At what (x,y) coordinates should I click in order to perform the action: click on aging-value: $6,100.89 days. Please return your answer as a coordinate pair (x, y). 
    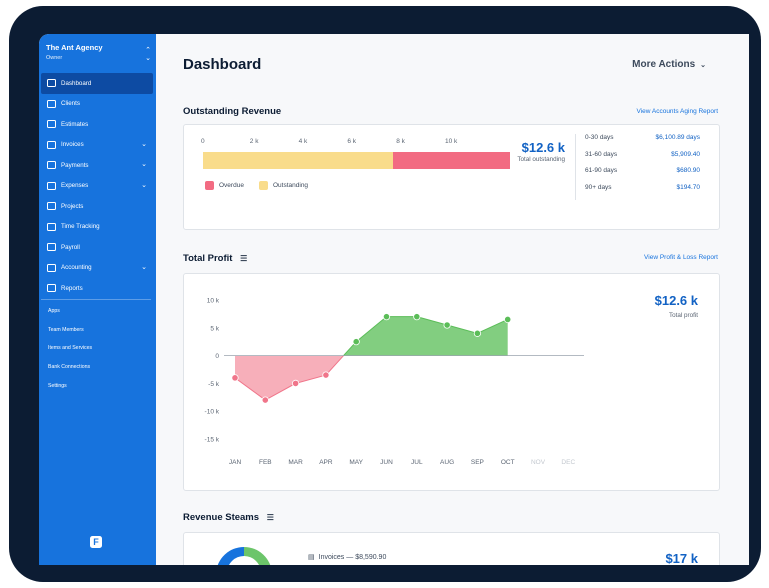
    Looking at the image, I should click on (677, 137).